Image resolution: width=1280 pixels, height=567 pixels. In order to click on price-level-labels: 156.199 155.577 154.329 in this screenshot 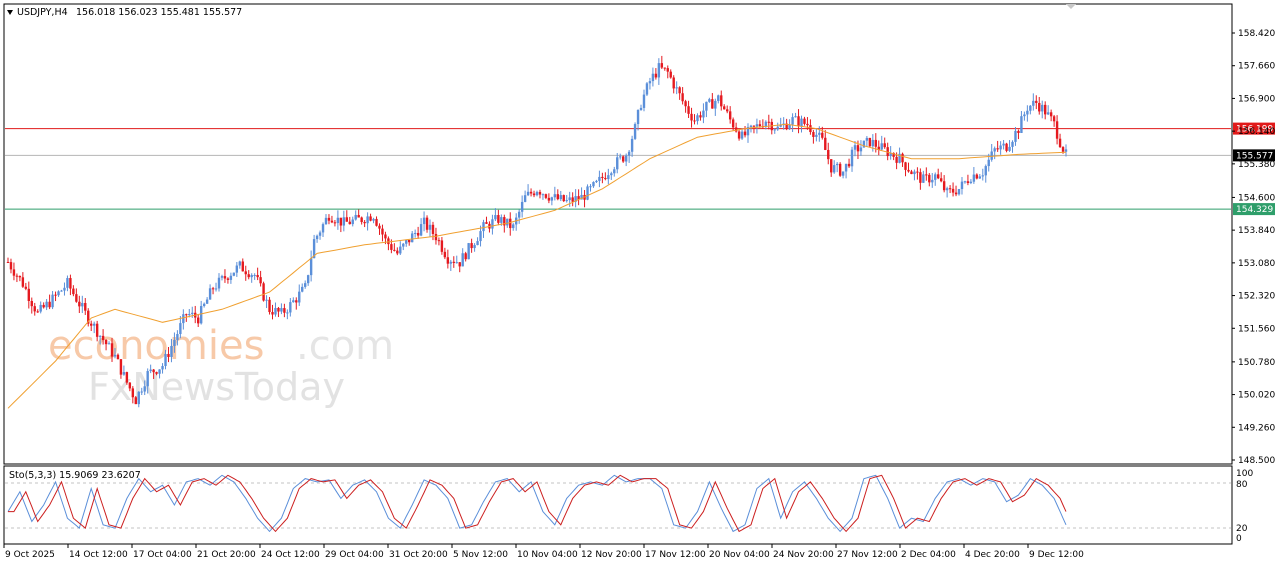, I will do `click(1254, 169)`.